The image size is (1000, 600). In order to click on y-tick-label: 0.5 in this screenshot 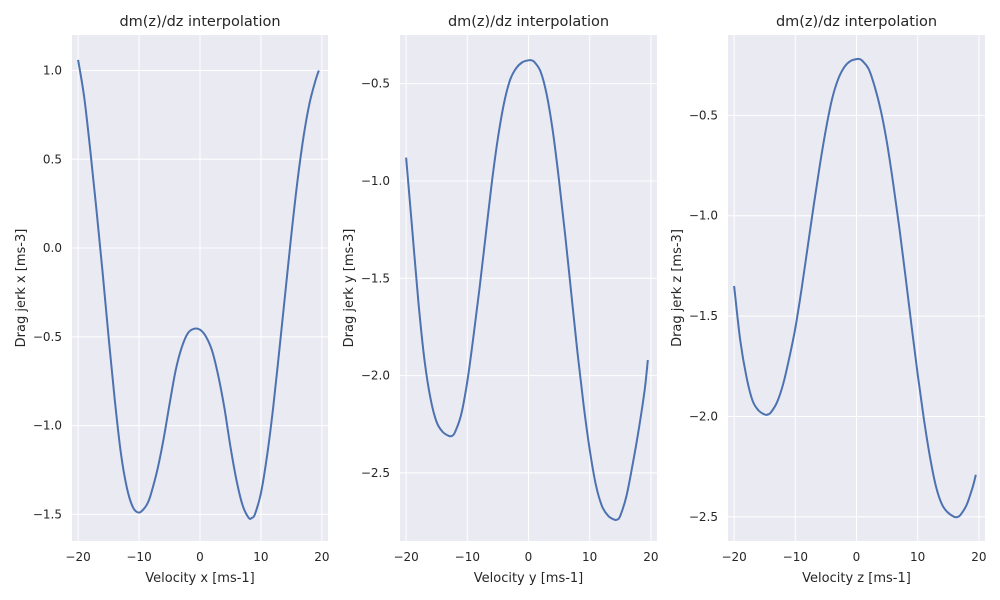, I will do `click(52, 159)`.